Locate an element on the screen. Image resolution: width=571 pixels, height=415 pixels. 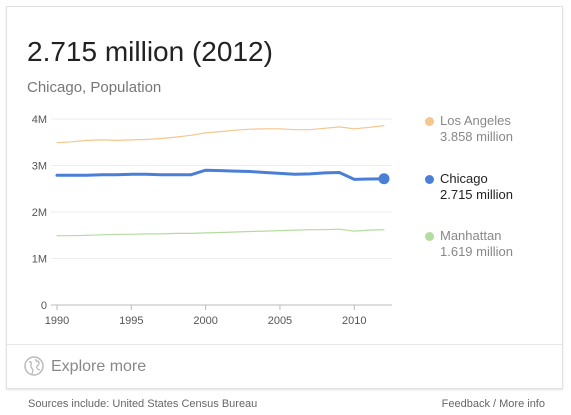
highlight-point is located at coordinates (384, 179).